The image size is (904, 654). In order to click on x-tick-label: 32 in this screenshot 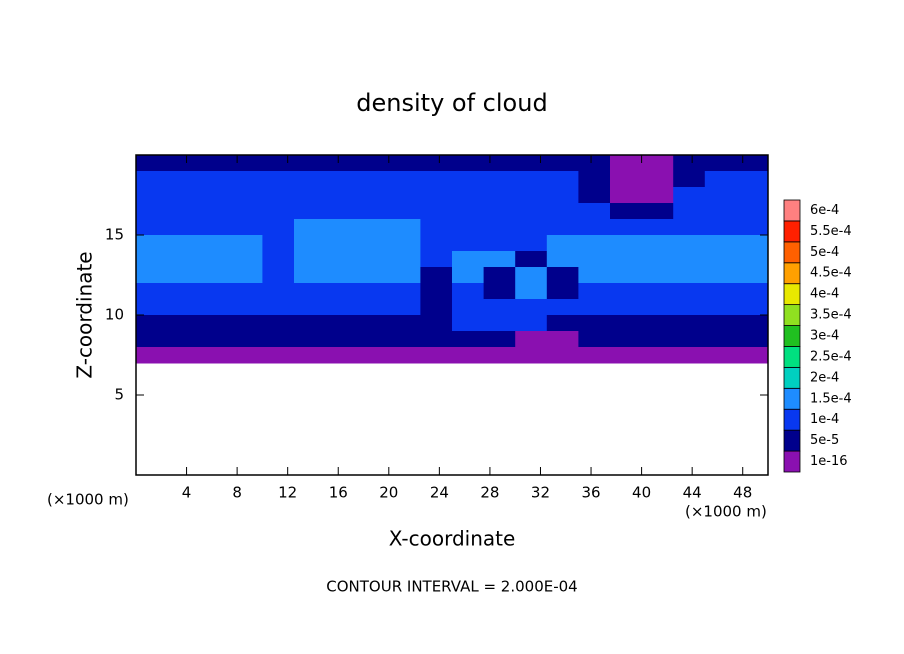, I will do `click(540, 493)`.